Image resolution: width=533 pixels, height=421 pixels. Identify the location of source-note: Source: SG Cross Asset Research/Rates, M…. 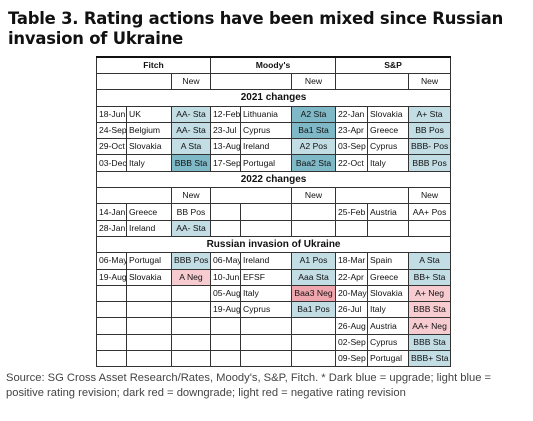
(249, 385).